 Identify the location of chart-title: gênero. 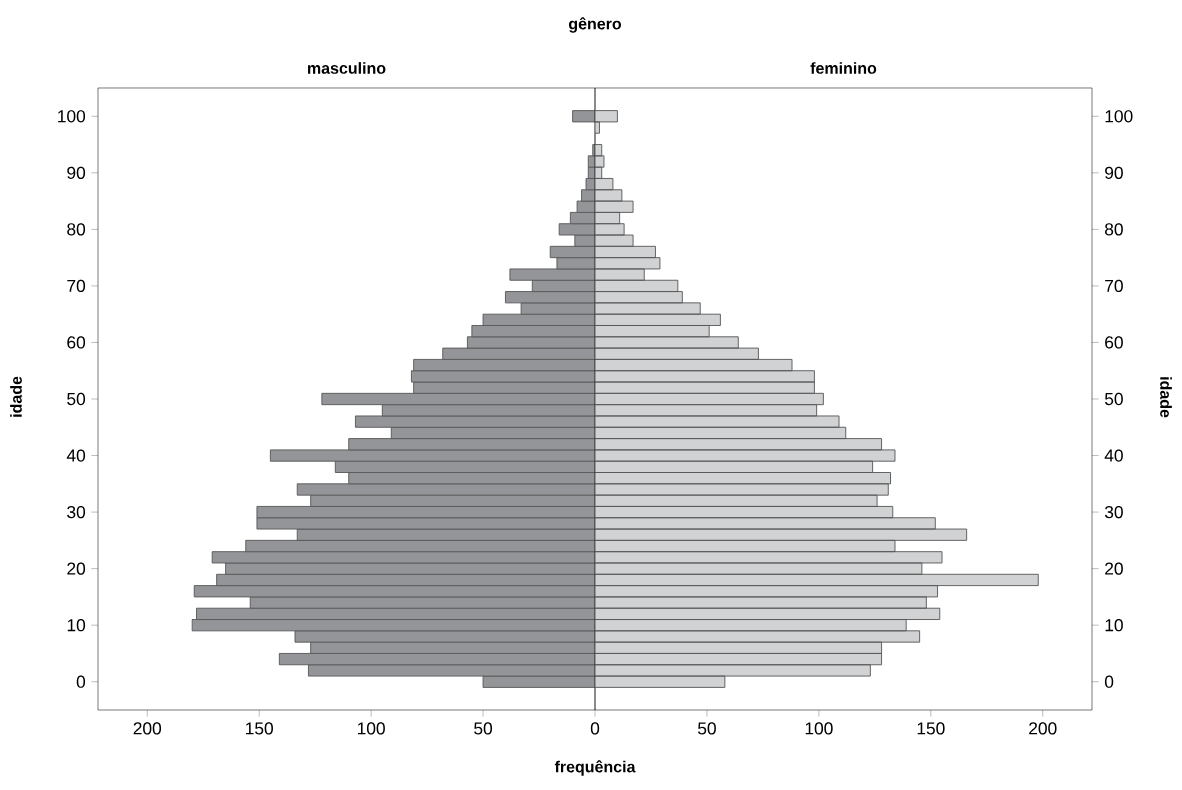
(595, 25).